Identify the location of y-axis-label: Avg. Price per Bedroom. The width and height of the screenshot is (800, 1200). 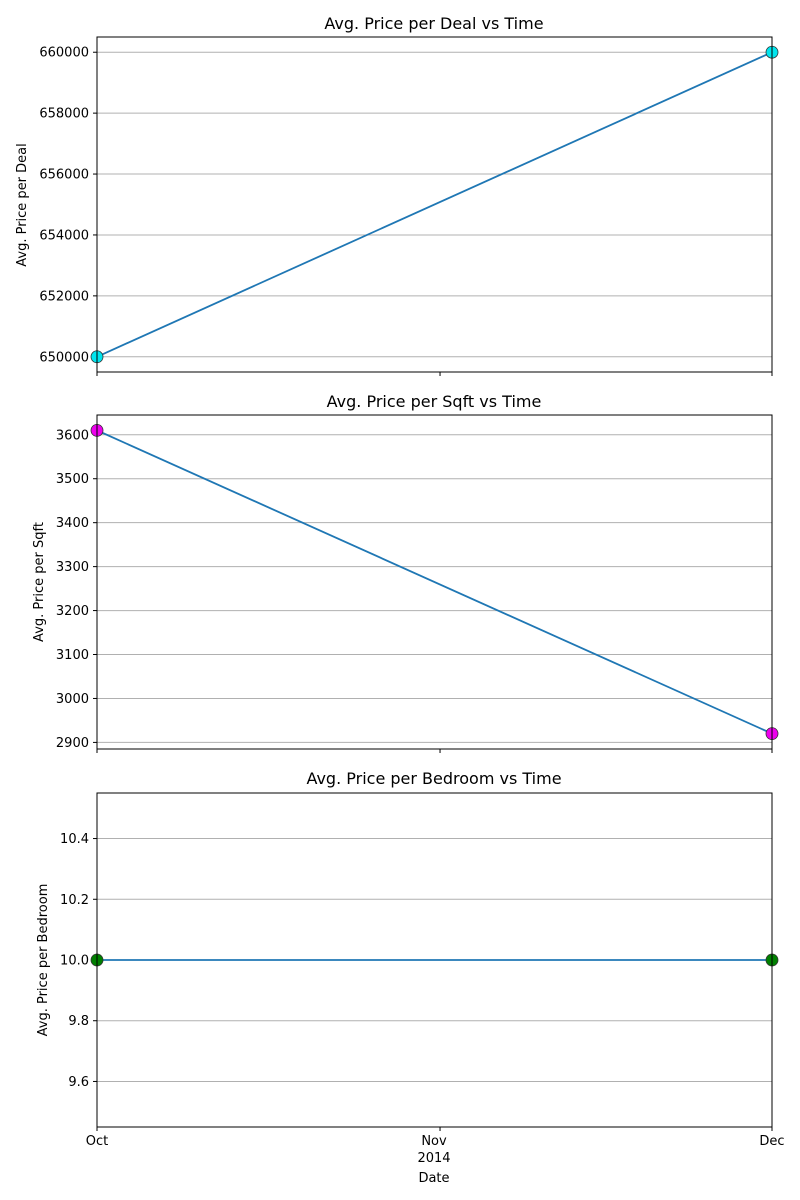
(43, 960).